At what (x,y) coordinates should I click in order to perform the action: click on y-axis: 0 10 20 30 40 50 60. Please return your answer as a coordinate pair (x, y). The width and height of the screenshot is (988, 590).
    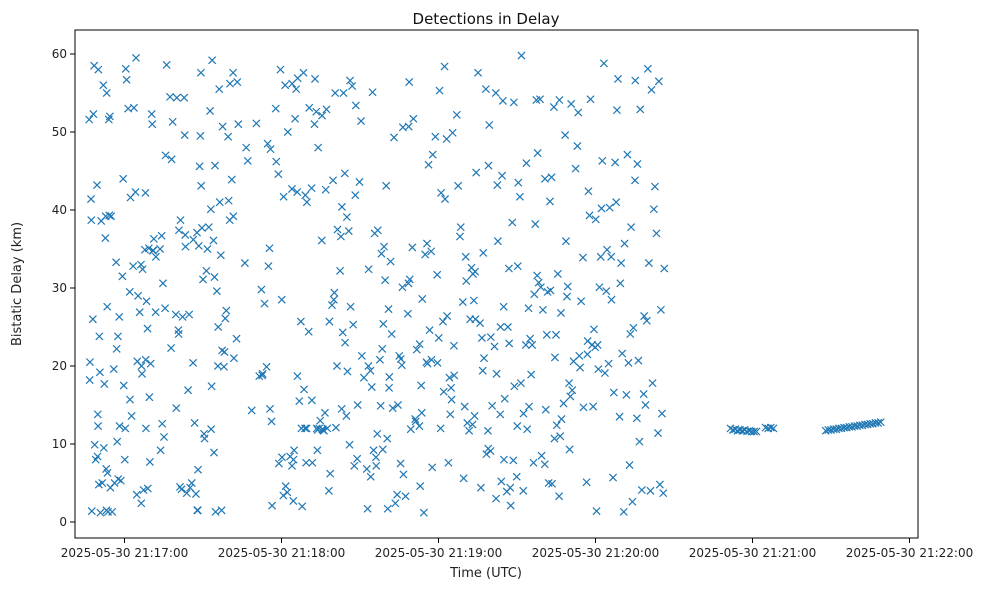
    Looking at the image, I should click on (63, 288).